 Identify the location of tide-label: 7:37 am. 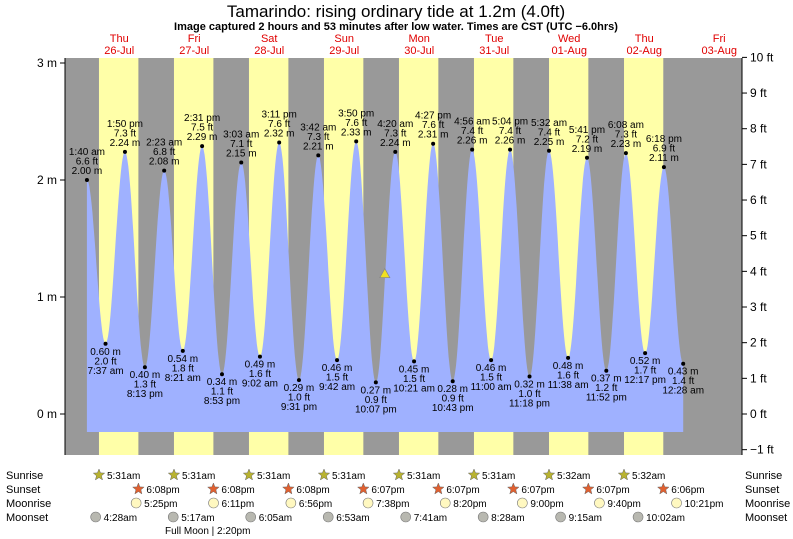
(105, 371).